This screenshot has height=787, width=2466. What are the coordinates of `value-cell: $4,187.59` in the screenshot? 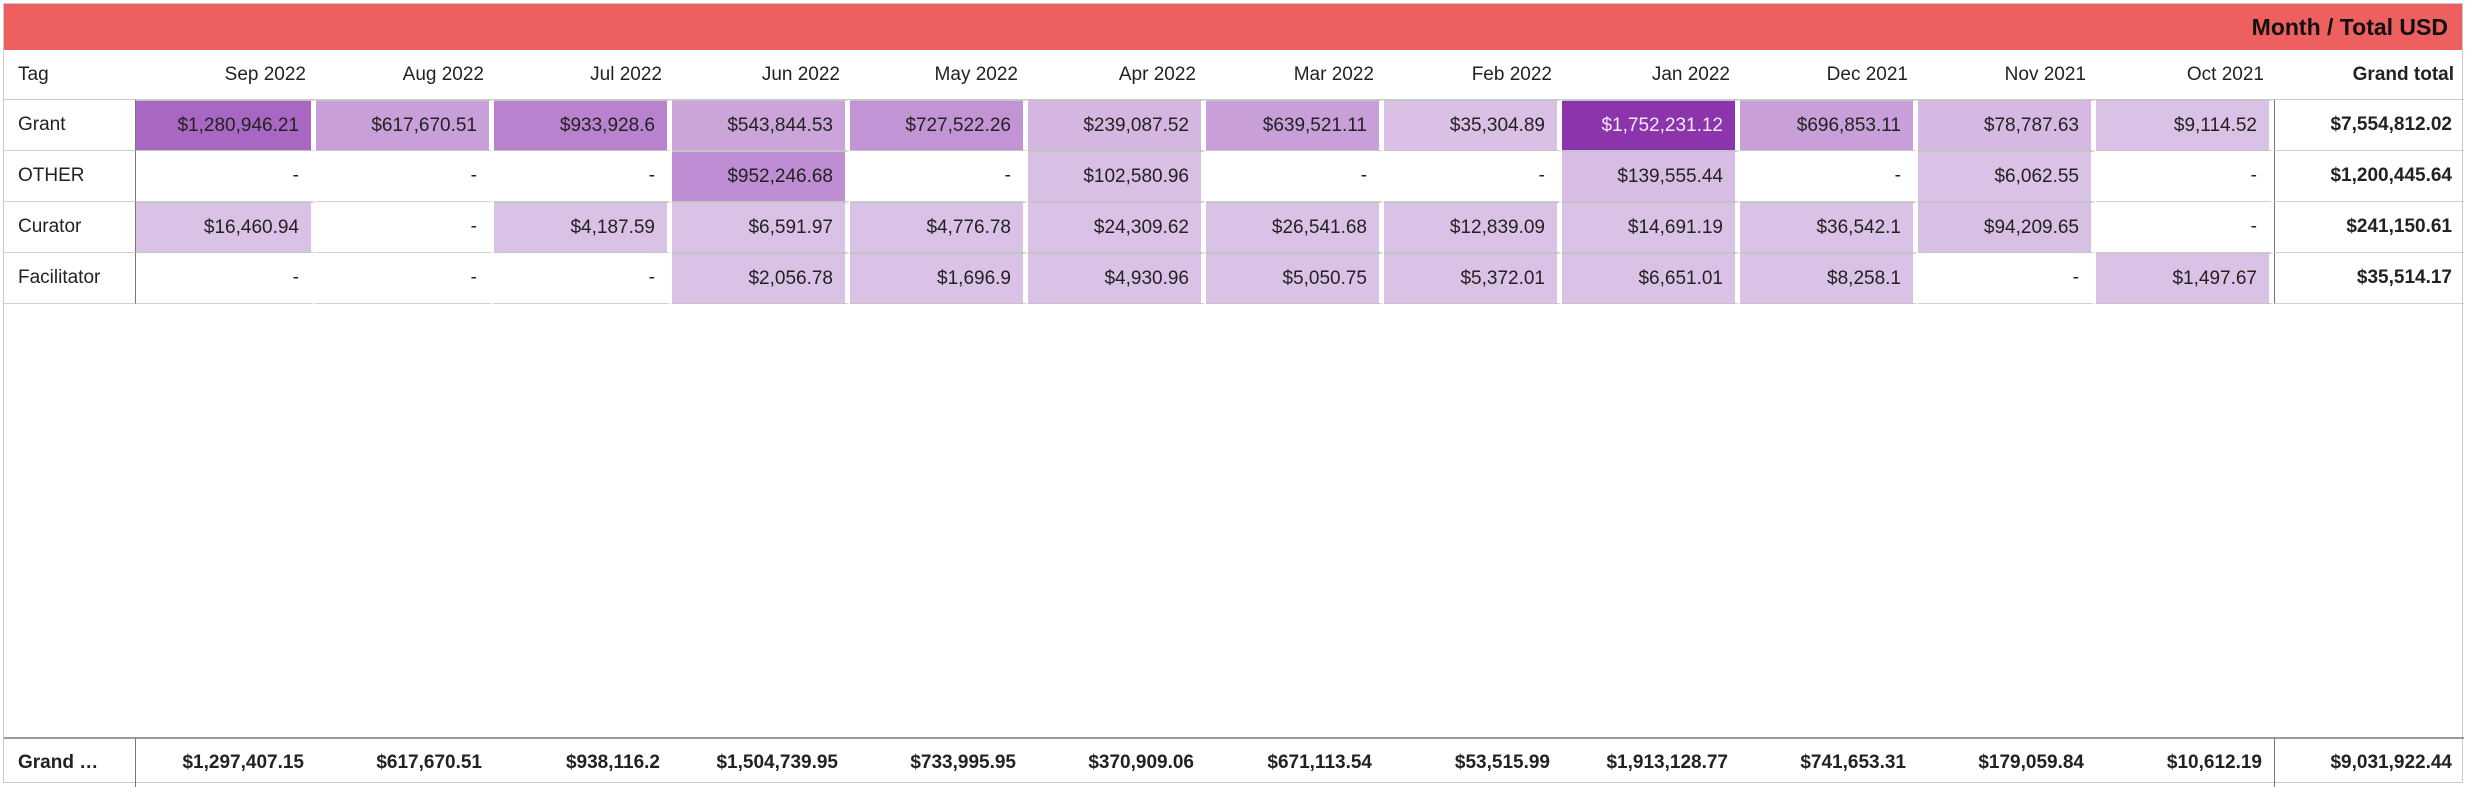 It's located at (583, 227).